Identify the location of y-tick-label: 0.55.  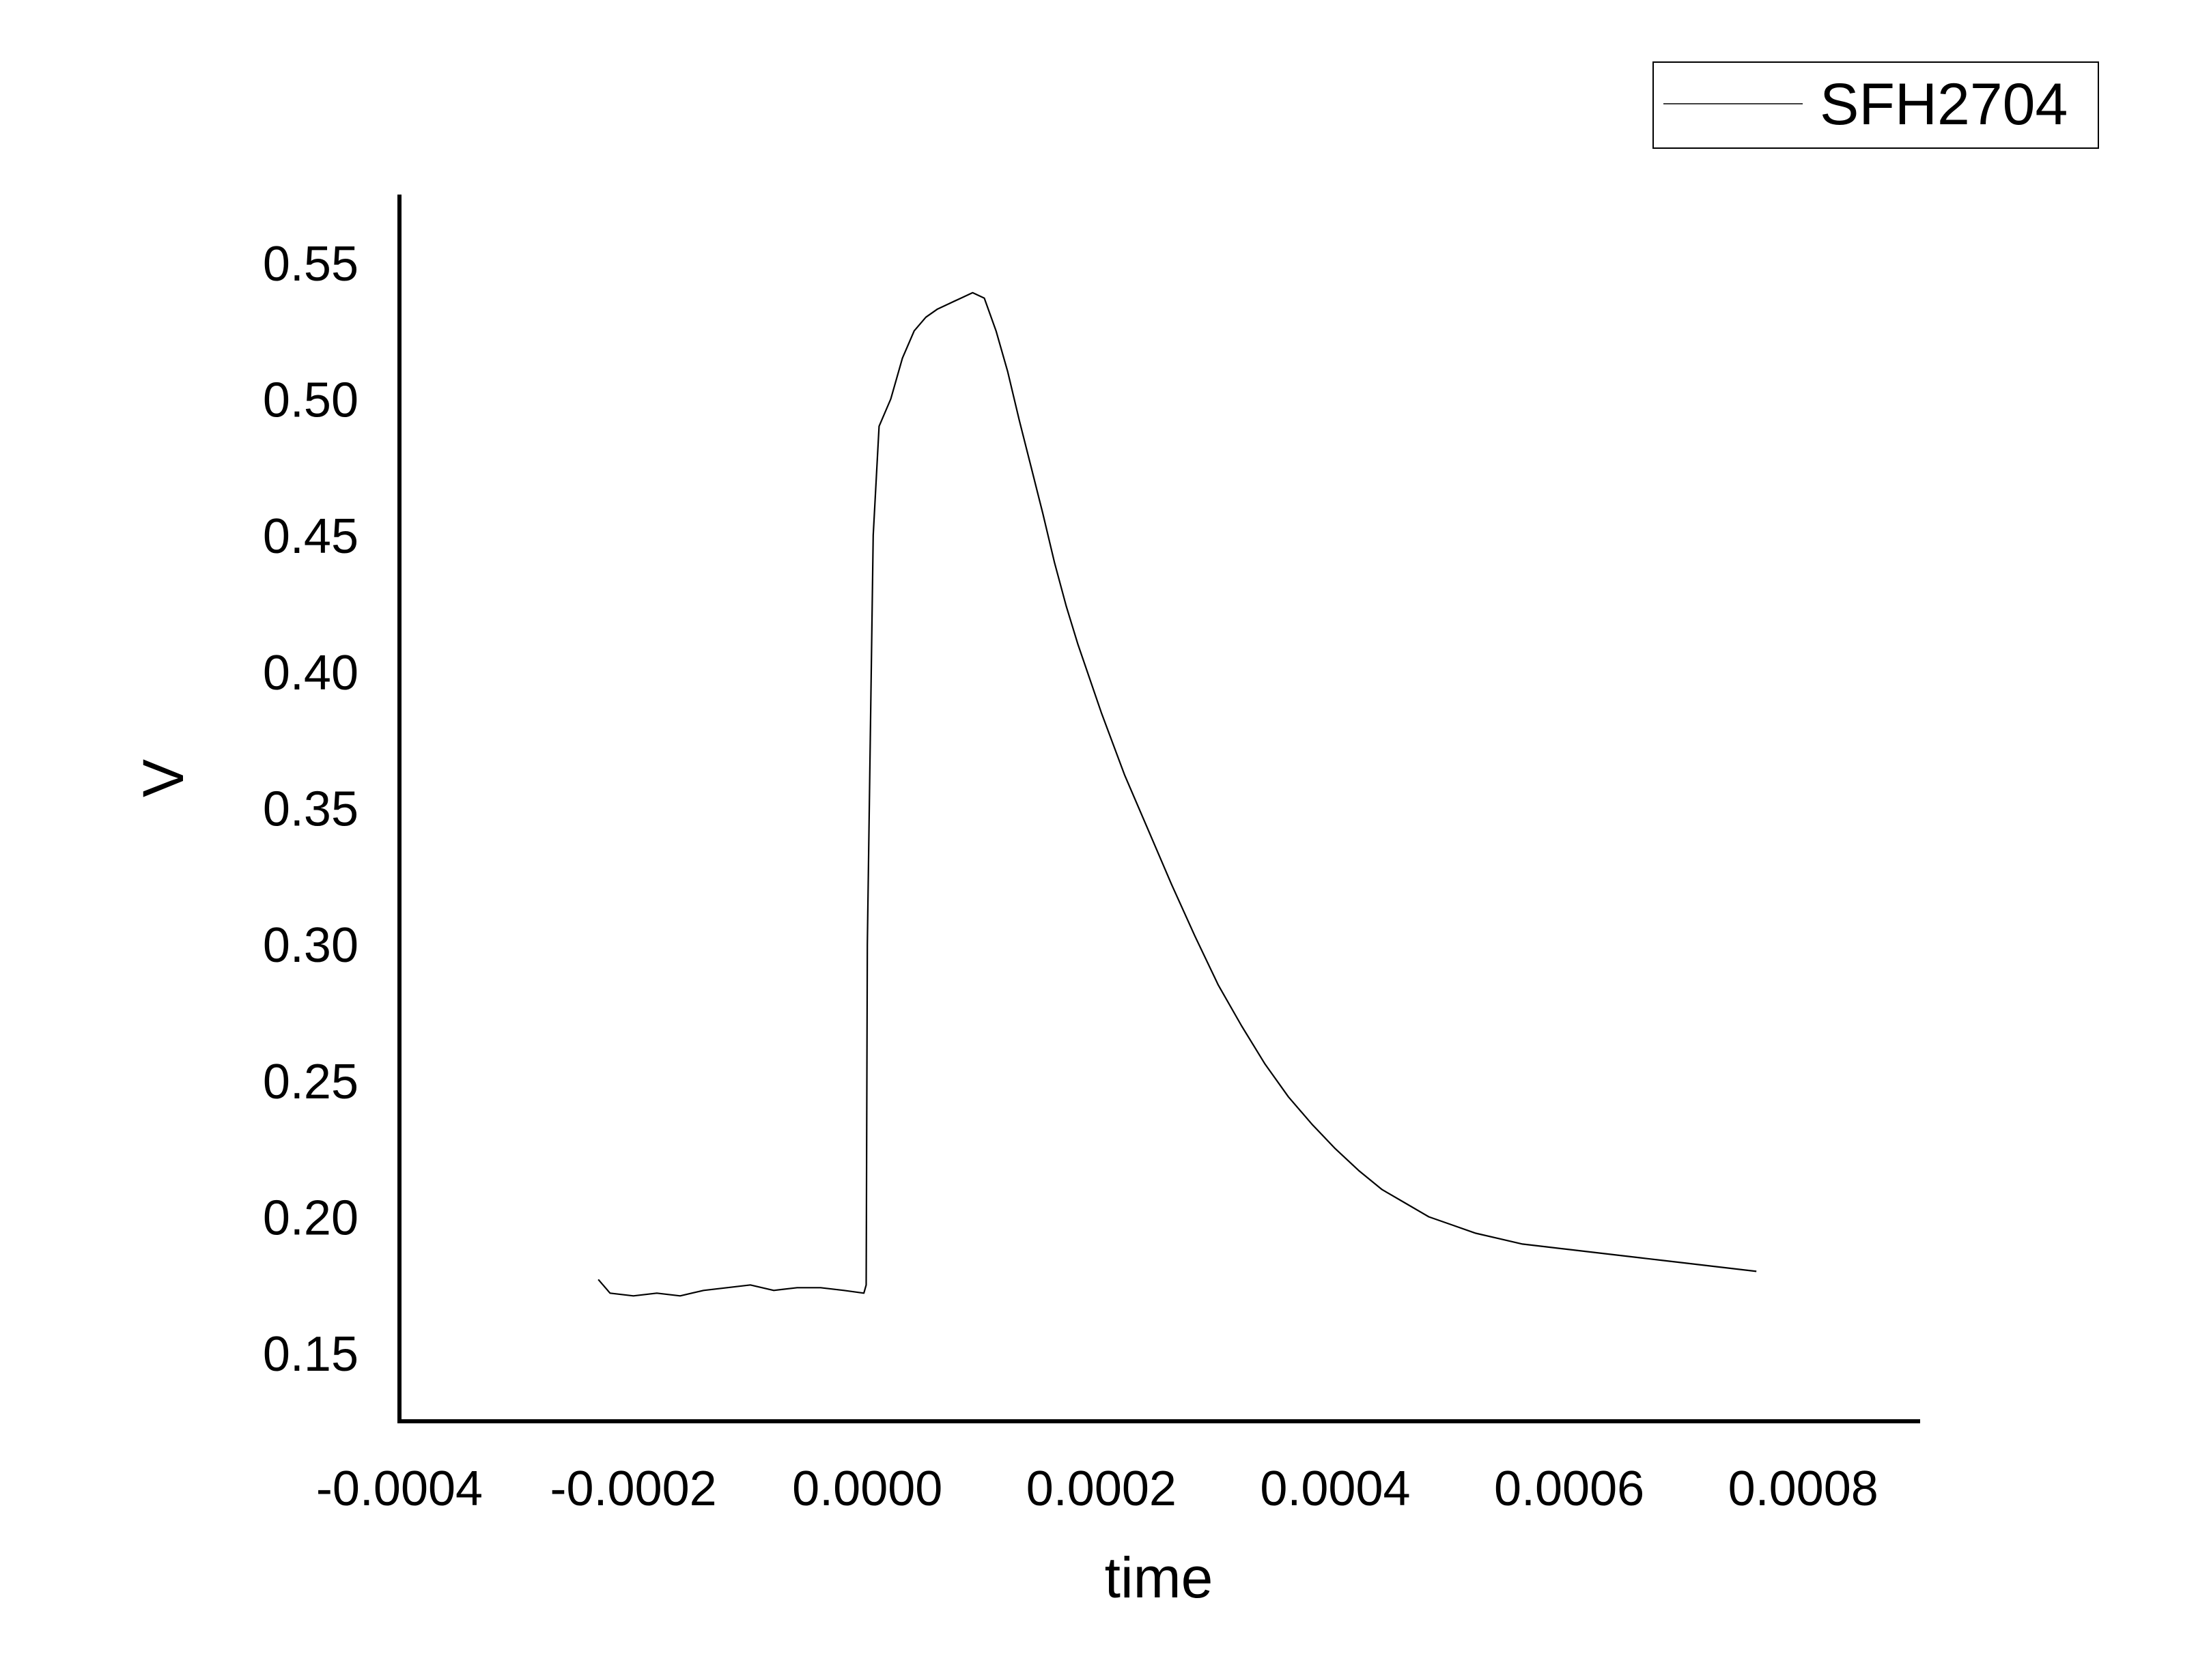
(310, 264).